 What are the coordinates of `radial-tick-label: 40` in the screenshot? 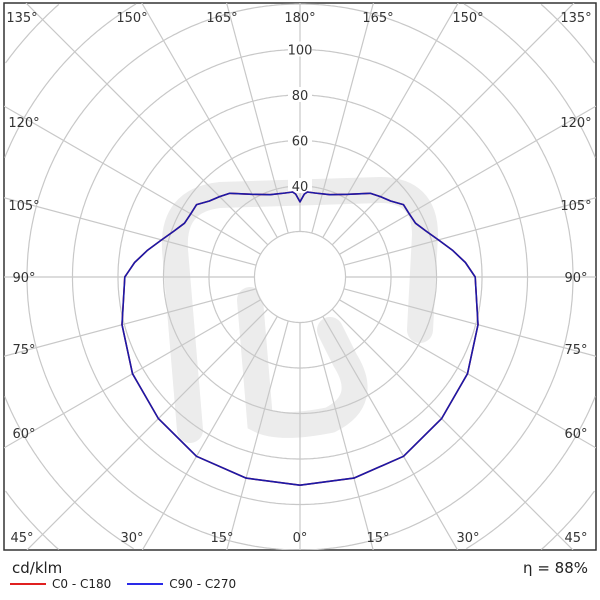 It's located at (300, 187).